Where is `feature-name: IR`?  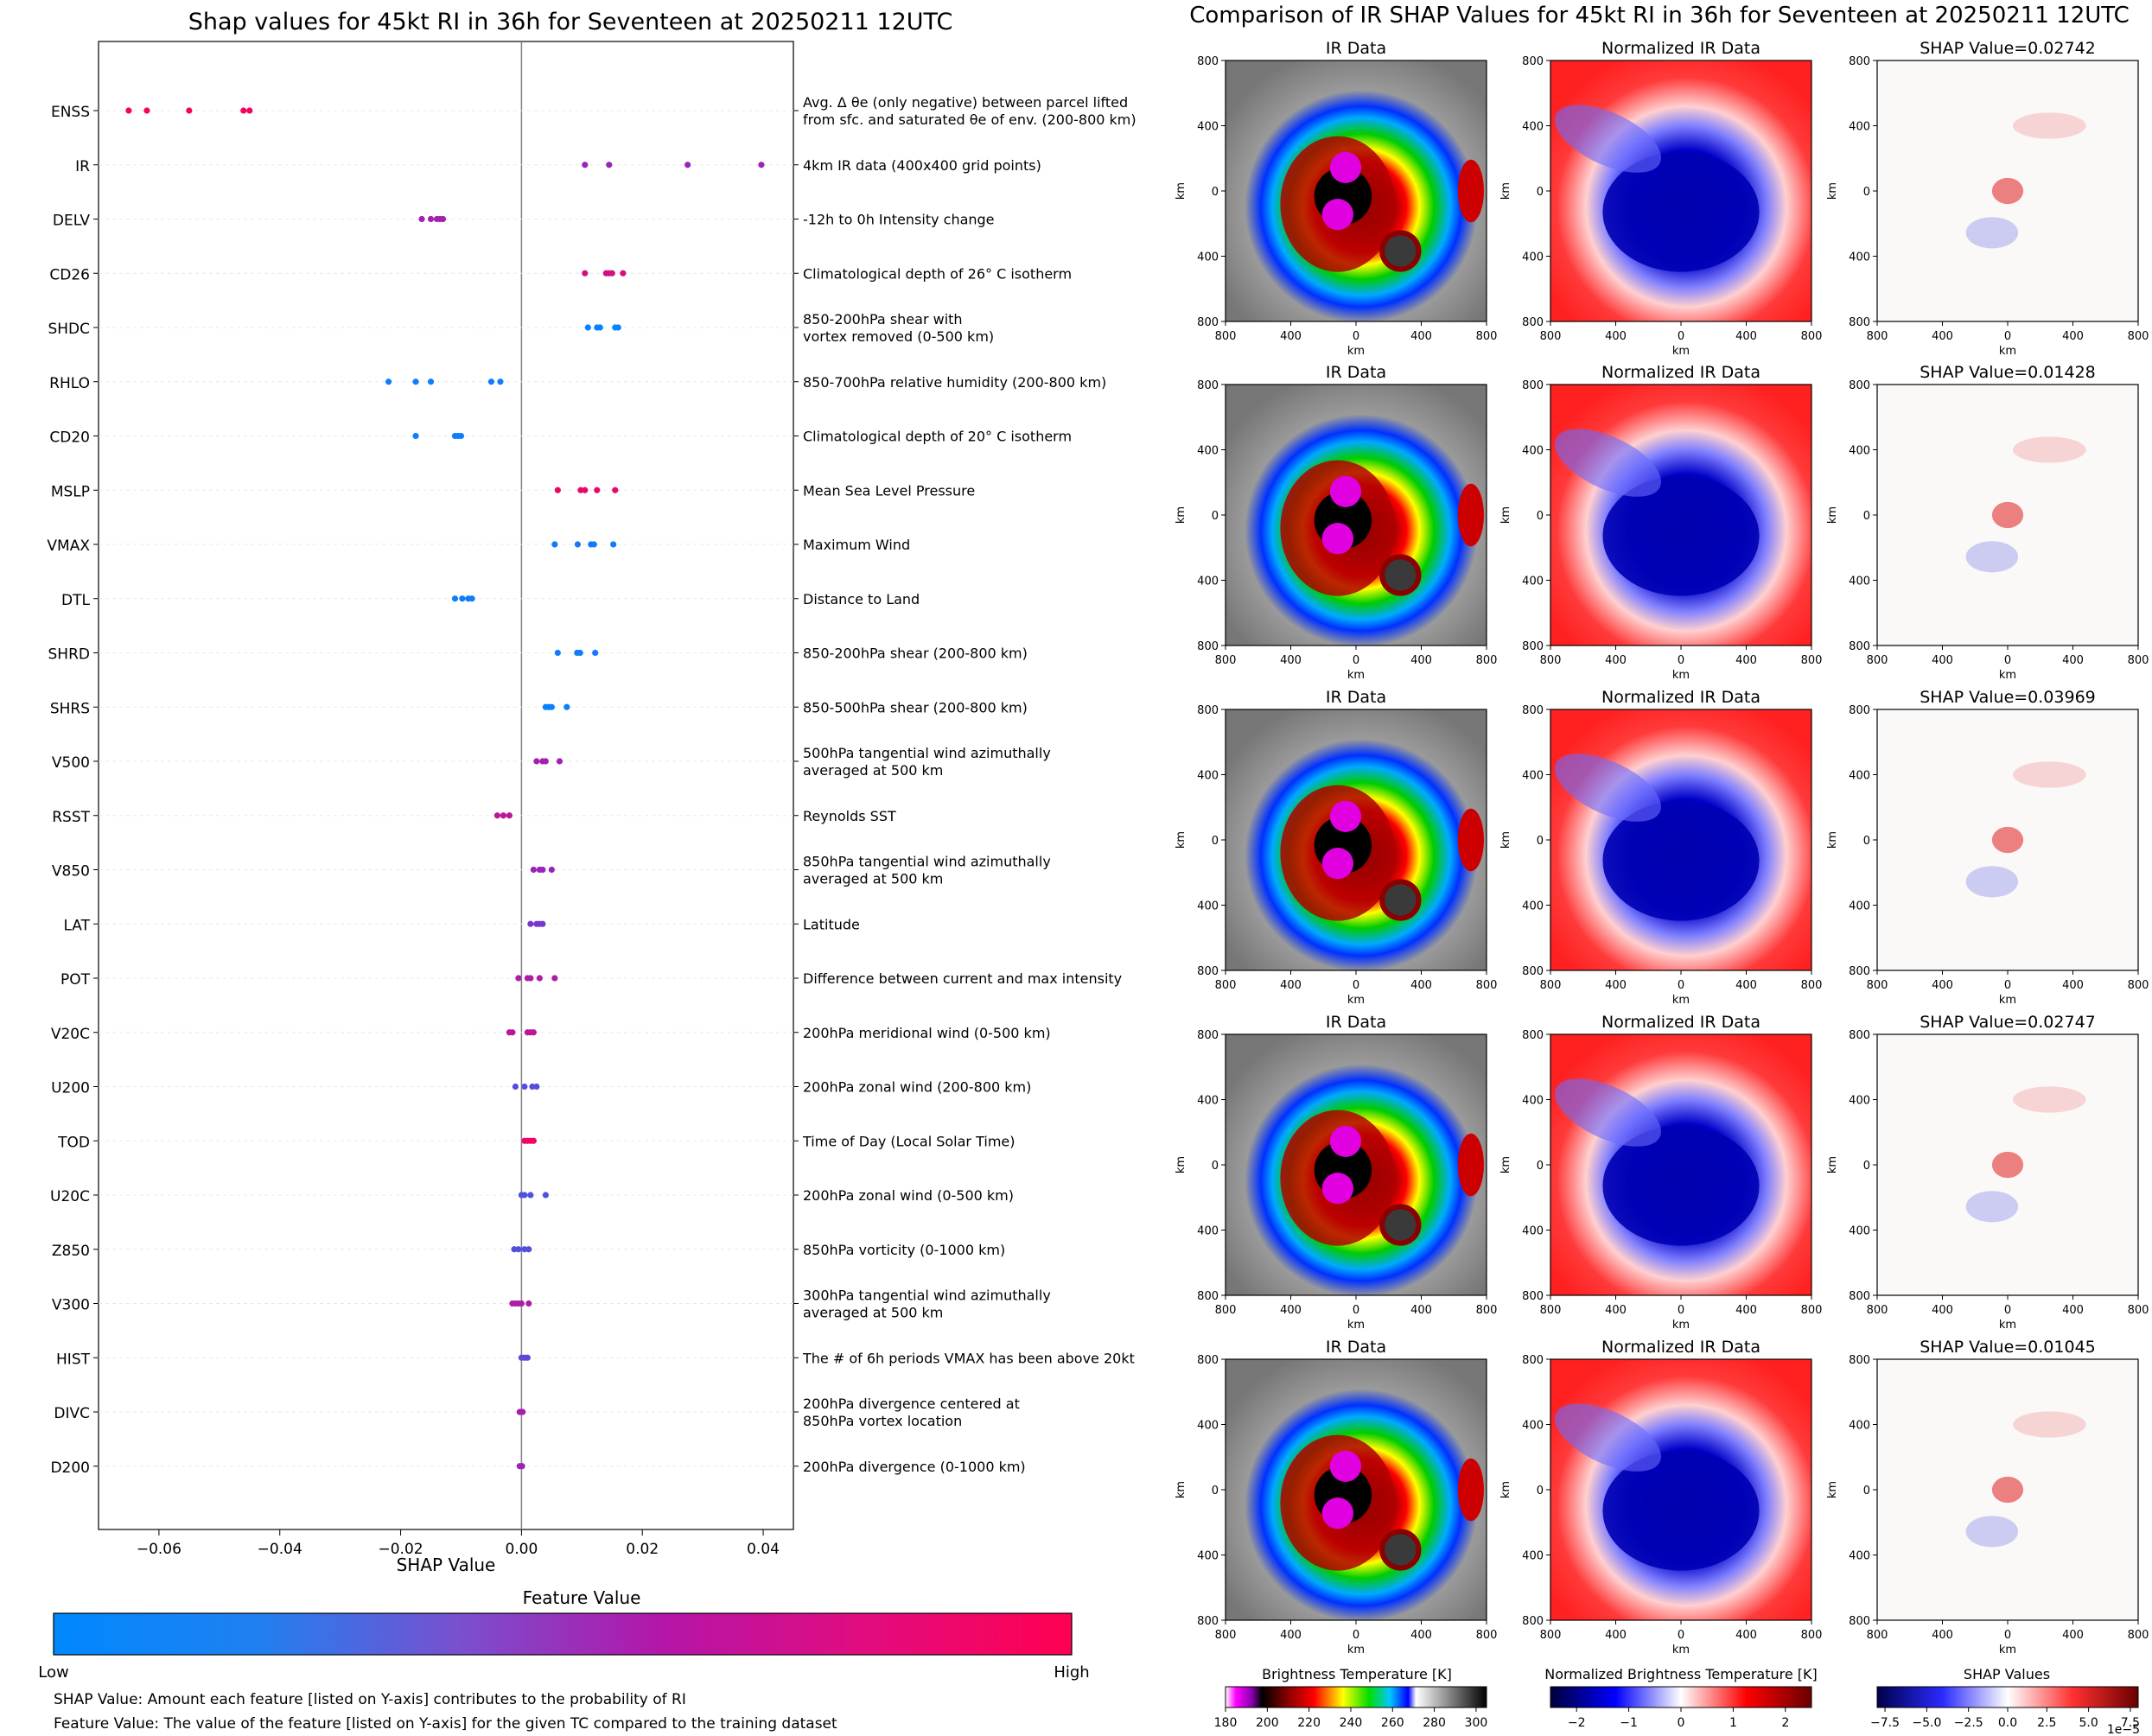 feature-name: IR is located at coordinates (82, 166).